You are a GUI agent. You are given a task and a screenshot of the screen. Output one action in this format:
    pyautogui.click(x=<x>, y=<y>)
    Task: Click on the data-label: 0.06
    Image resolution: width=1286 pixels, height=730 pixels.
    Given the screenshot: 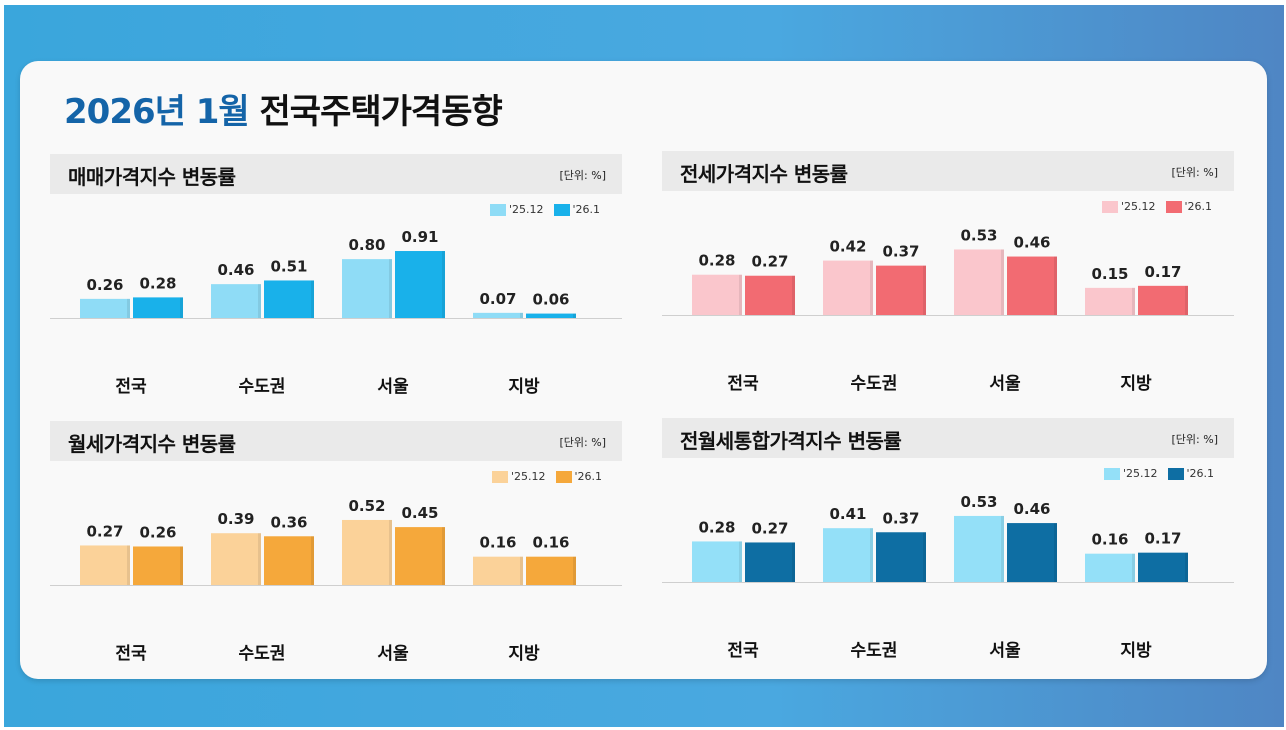 What is the action you would take?
    pyautogui.click(x=550, y=300)
    